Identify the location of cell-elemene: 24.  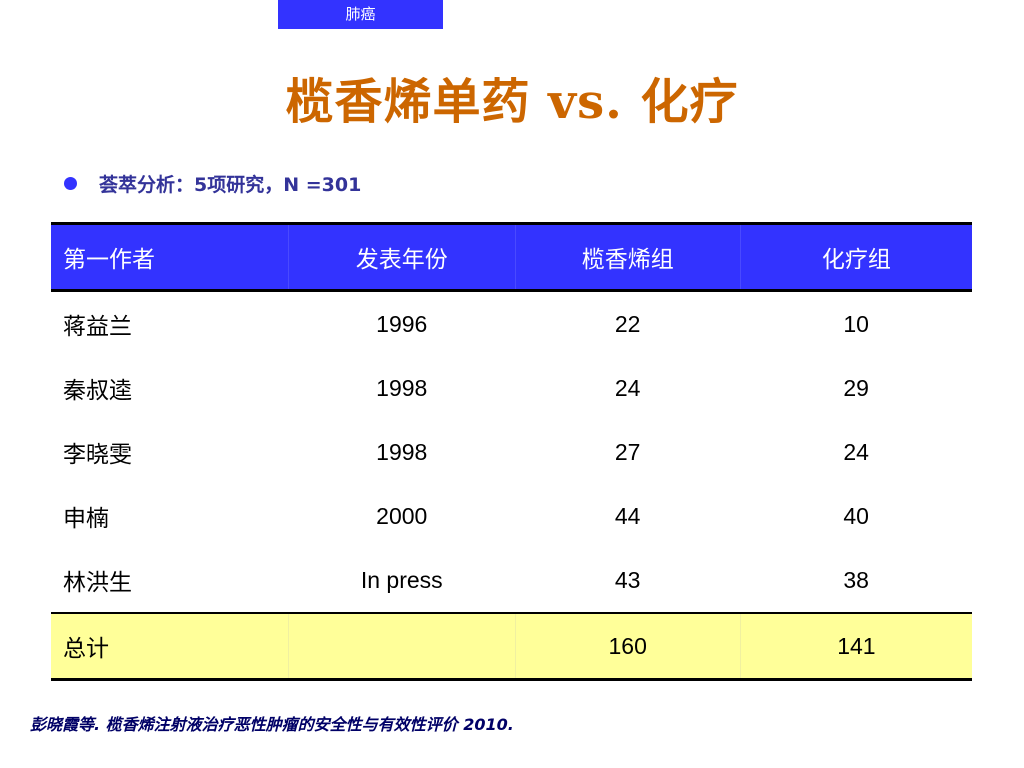
(627, 387).